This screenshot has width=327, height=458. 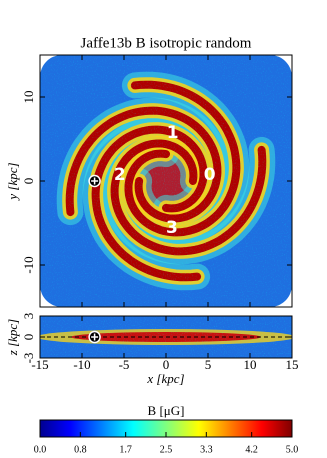 What do you see at coordinates (120, 175) in the screenshot?
I see `arm-label: 2` at bounding box center [120, 175].